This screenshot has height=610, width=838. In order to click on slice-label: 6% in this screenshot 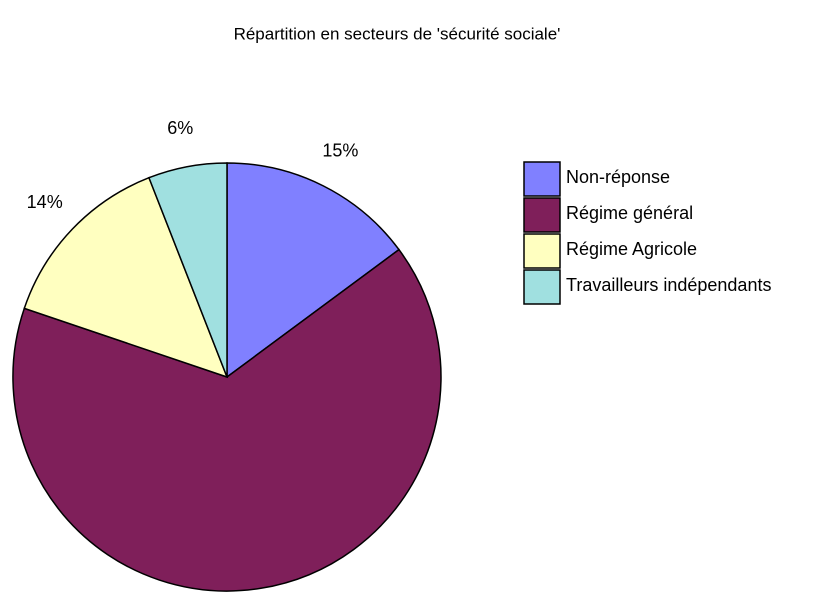, I will do `click(180, 128)`.